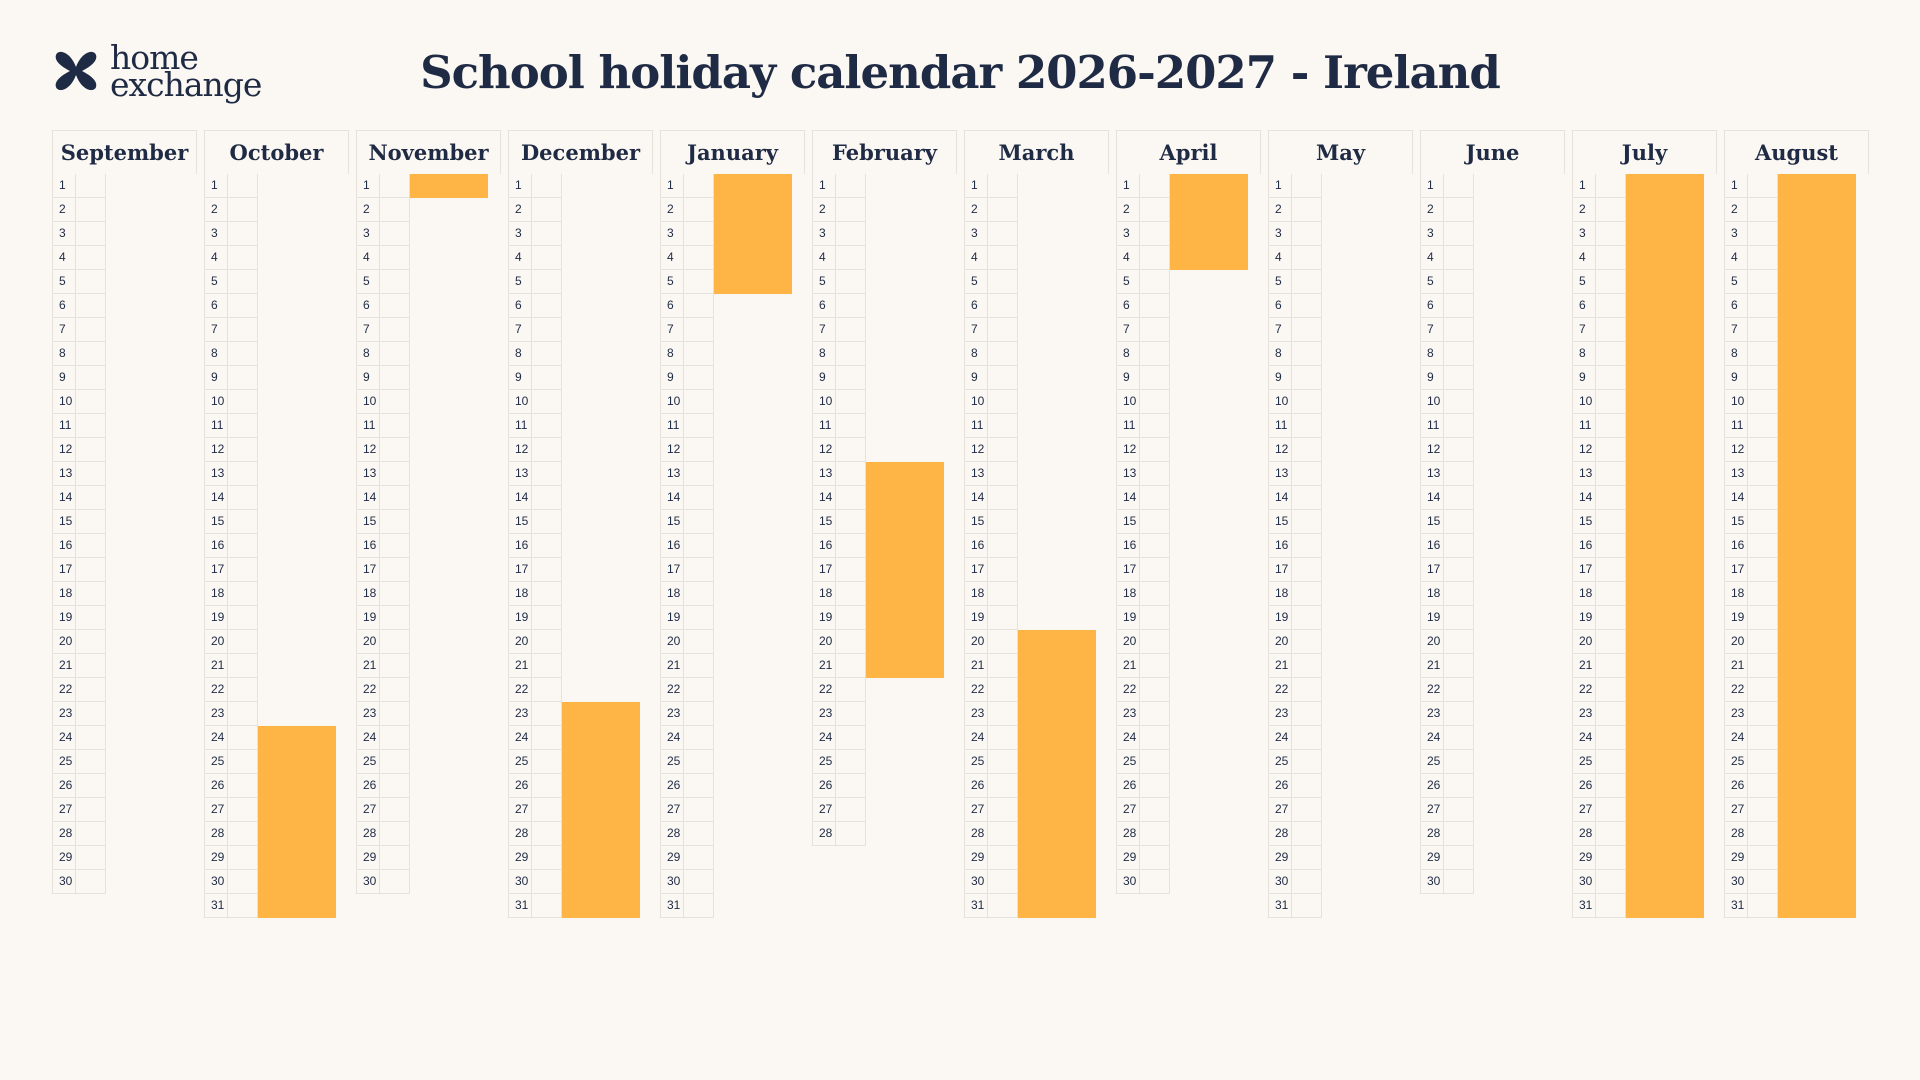 This screenshot has width=1920, height=1080. I want to click on day-row: 30, so click(1036, 882).